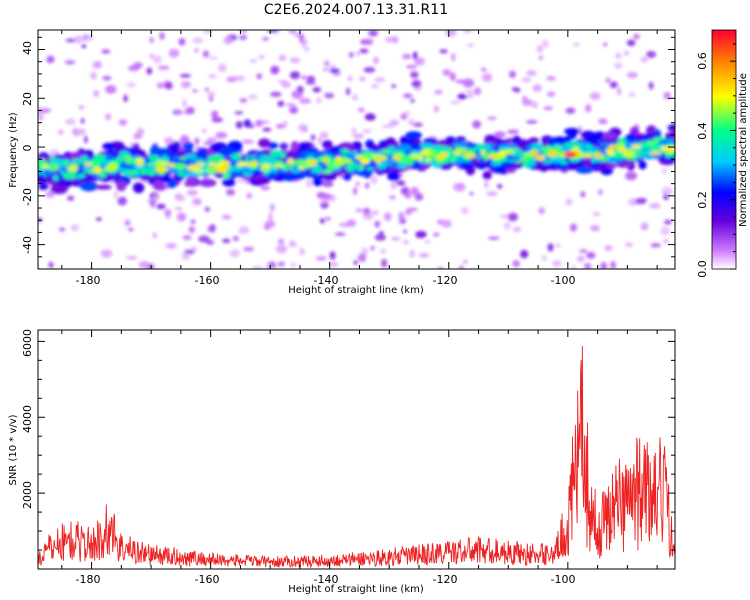 This screenshot has height=600, width=750. Describe the element at coordinates (27, 419) in the screenshot. I see `snr-y-tick: 4000` at that location.